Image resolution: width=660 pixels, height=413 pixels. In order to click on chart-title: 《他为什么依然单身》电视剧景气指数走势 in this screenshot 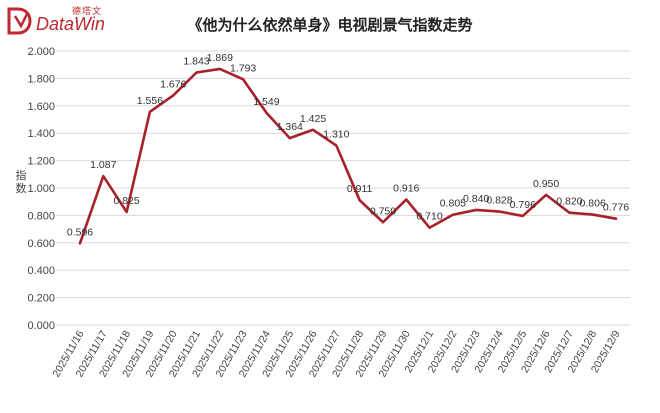, I will do `click(330, 25)`.